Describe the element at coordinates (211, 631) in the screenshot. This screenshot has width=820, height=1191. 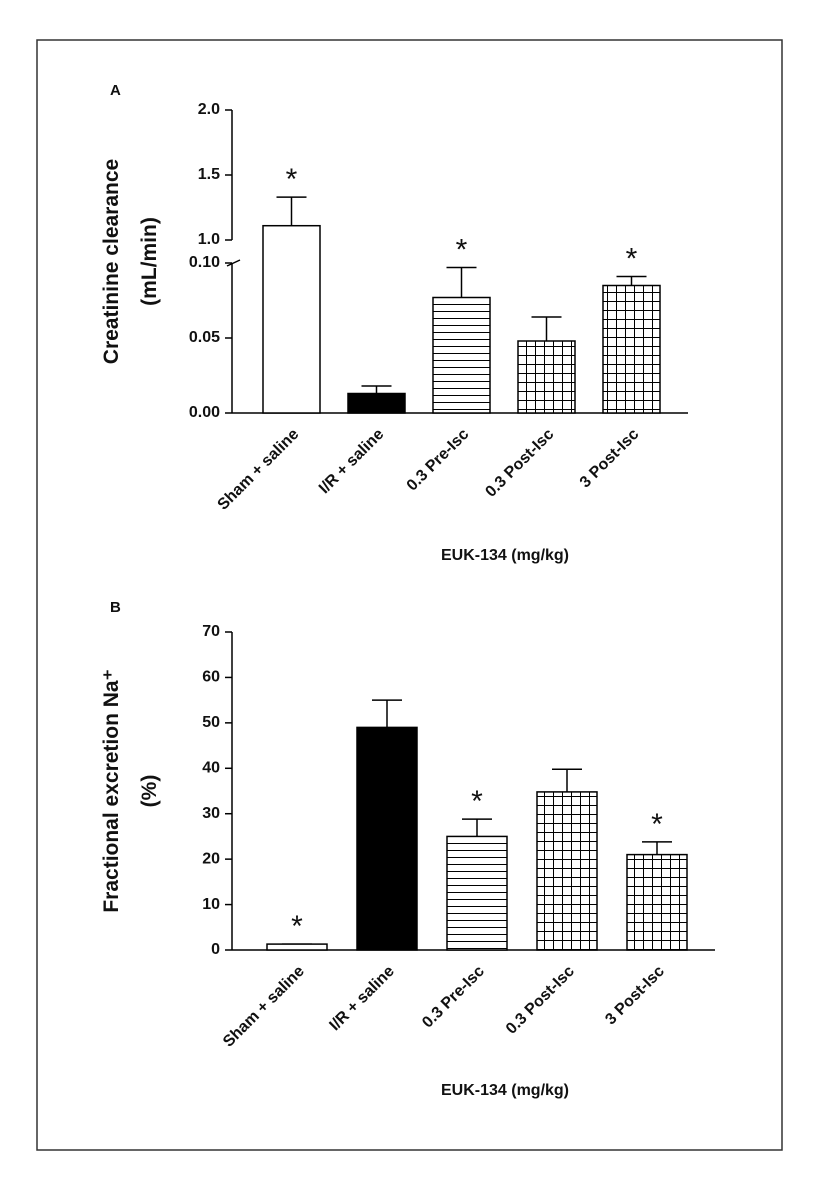
I see `y-tick-label: 70` at that location.